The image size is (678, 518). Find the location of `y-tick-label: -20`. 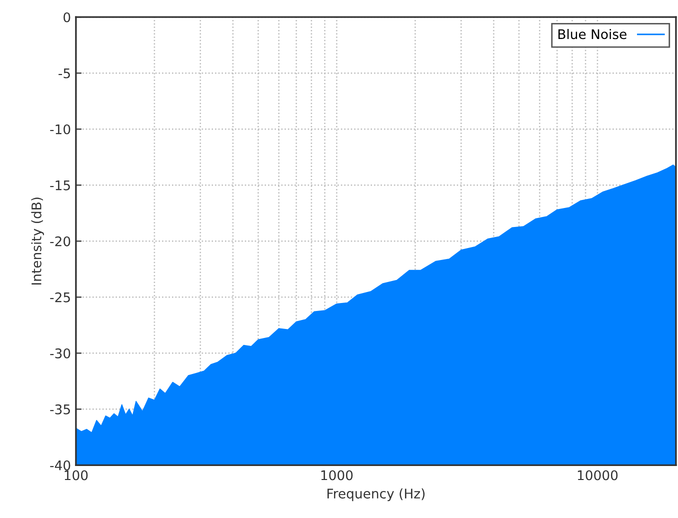

y-tick-label: -20 is located at coordinates (60, 241).